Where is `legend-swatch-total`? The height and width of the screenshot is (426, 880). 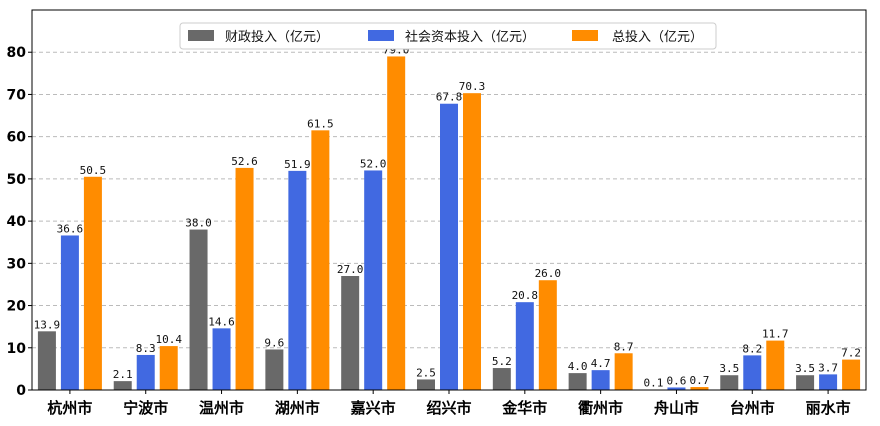
legend-swatch-total is located at coordinates (585, 35).